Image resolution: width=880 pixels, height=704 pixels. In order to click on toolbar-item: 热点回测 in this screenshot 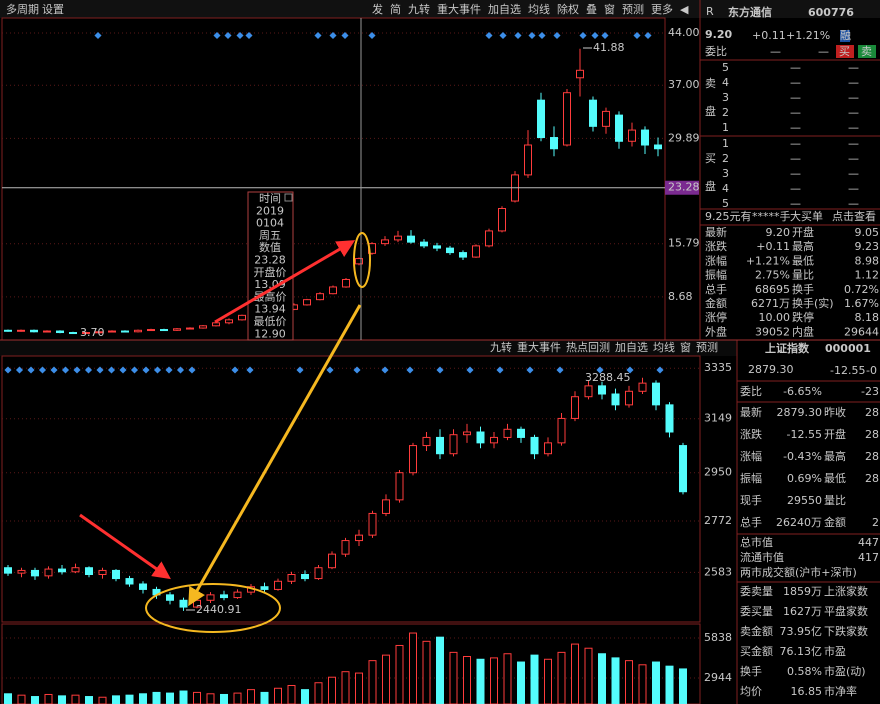, I will do `click(588, 347)`.